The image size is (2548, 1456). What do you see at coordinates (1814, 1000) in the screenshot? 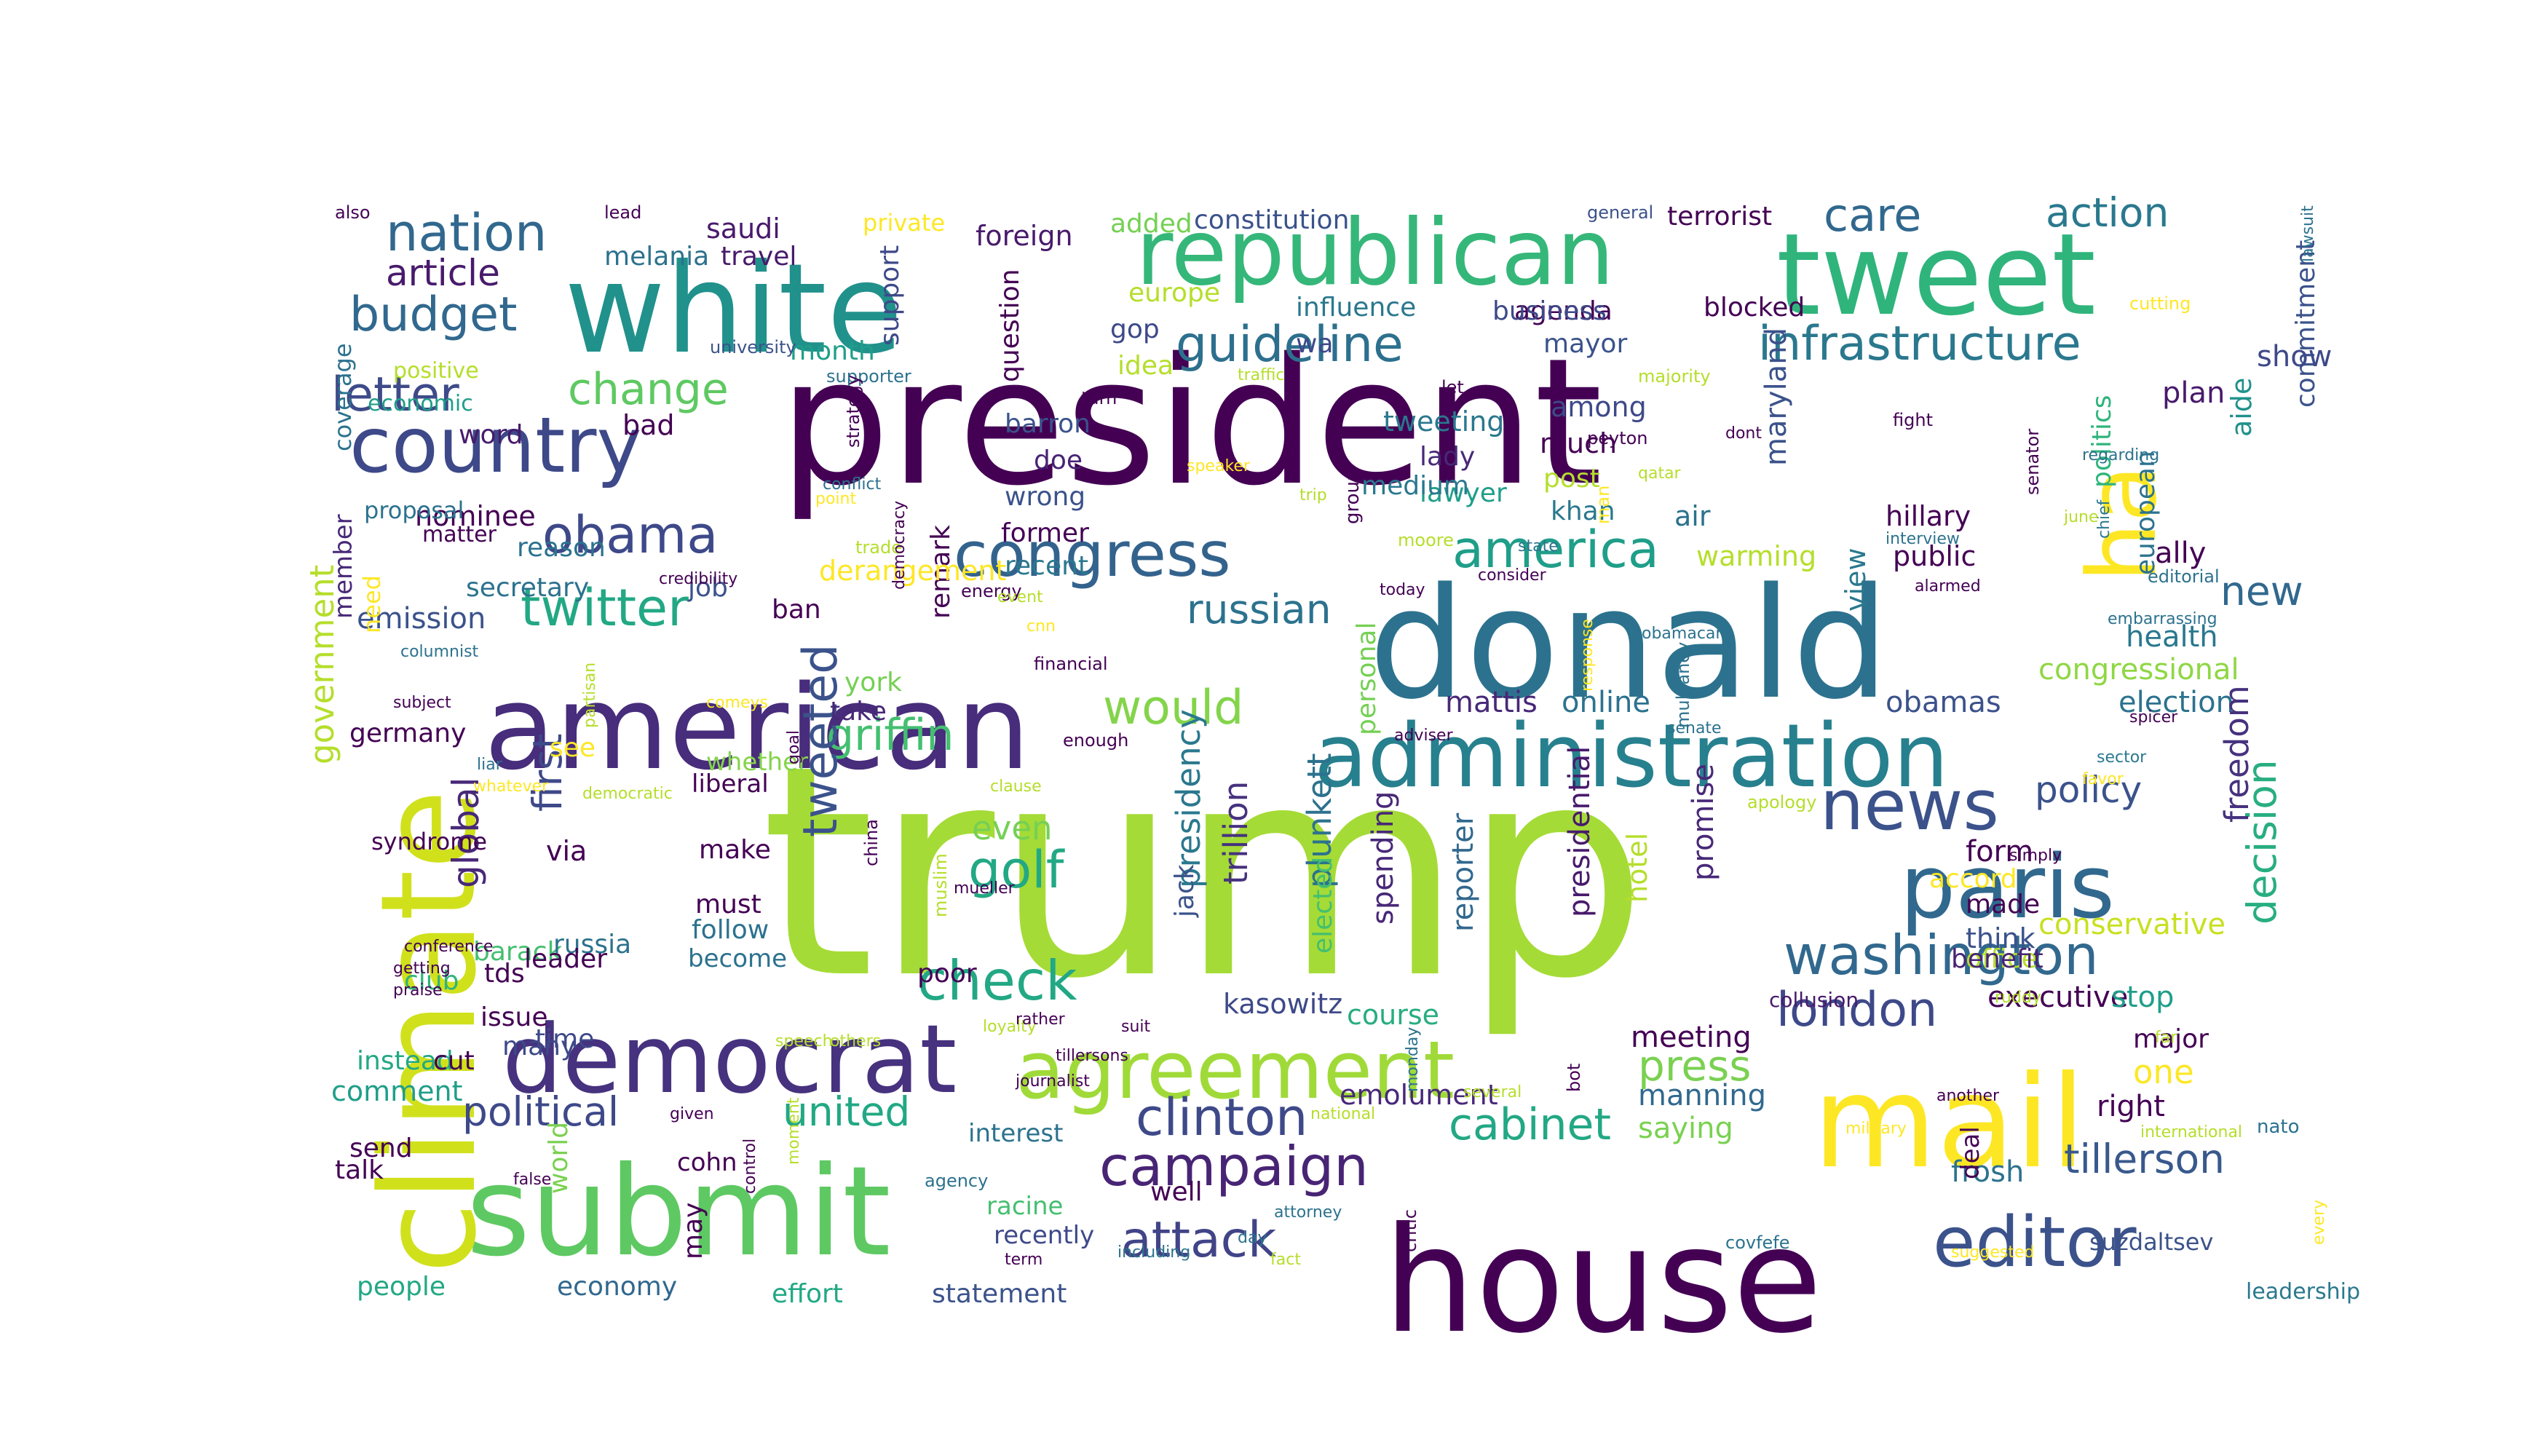
I see `cloud-word: collusion` at bounding box center [1814, 1000].